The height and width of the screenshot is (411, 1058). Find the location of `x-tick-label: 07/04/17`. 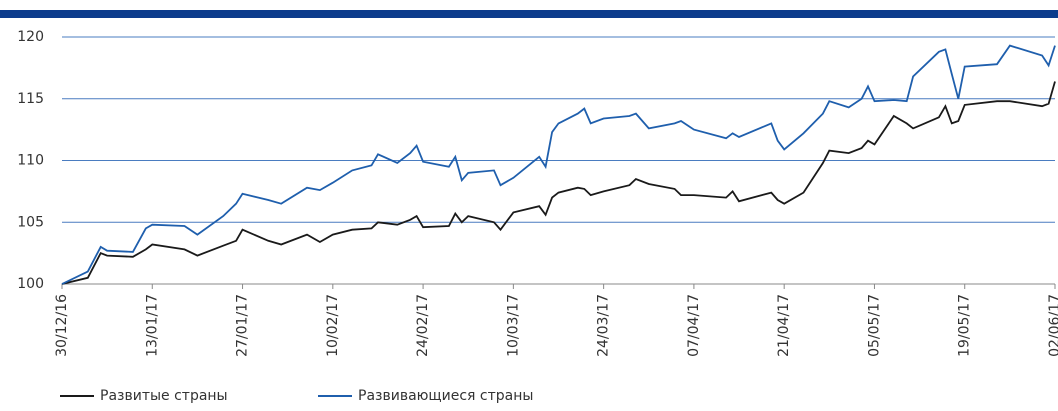

x-tick-label: 07/04/17 is located at coordinates (694, 325).